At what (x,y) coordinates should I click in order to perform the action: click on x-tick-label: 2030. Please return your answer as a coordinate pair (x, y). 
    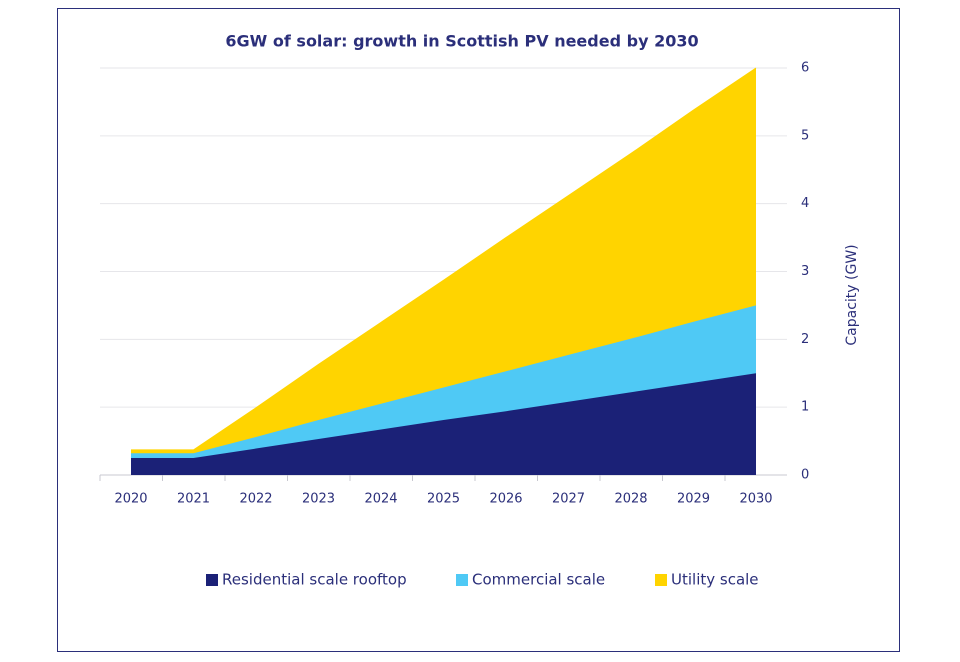
    Looking at the image, I should click on (755, 499).